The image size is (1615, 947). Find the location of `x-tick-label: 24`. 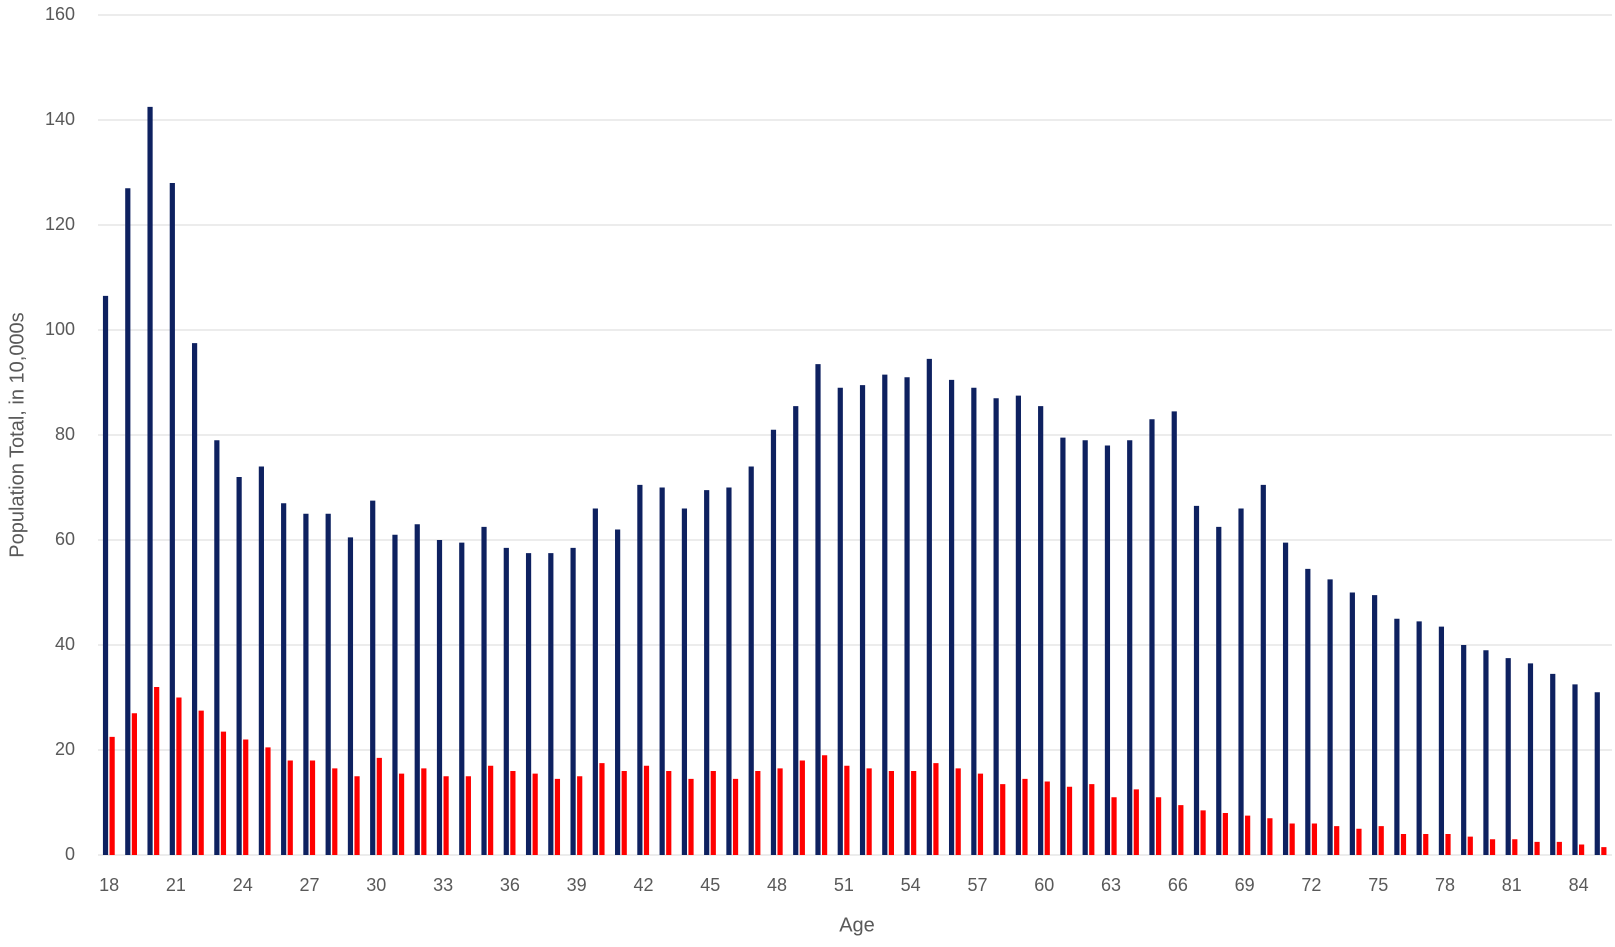

x-tick-label: 24 is located at coordinates (243, 885).